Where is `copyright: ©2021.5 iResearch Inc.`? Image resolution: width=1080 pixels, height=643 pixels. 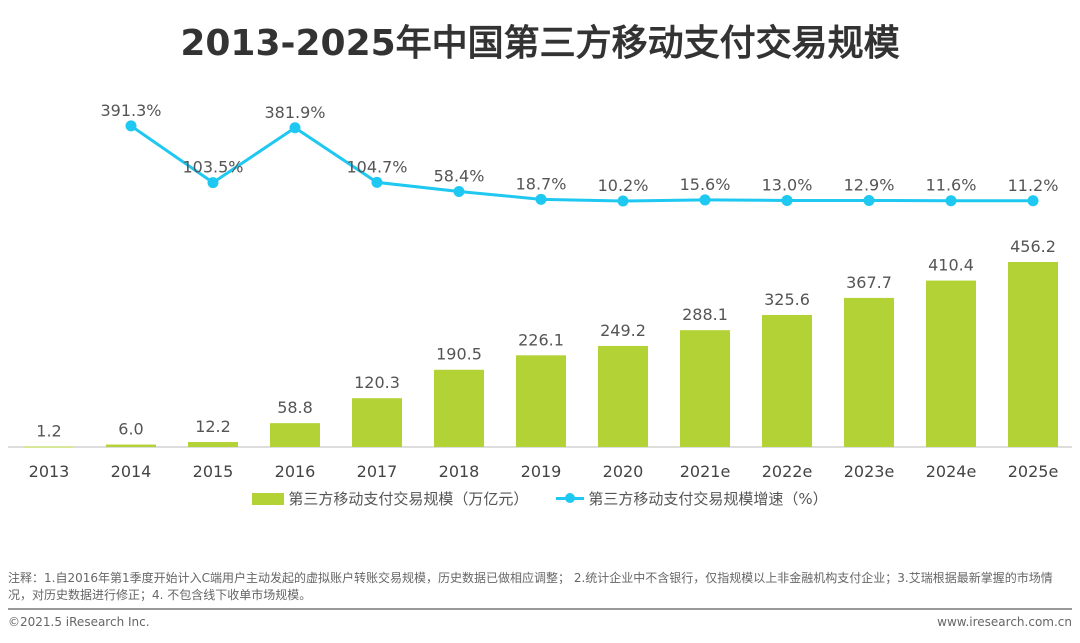
copyright: ©2021.5 iResearch Inc. is located at coordinates (79, 622).